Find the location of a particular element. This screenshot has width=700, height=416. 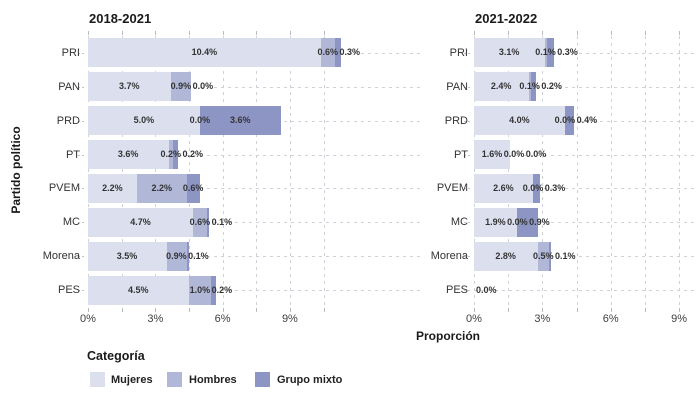

legend-swatch-mujeres is located at coordinates (97, 379).